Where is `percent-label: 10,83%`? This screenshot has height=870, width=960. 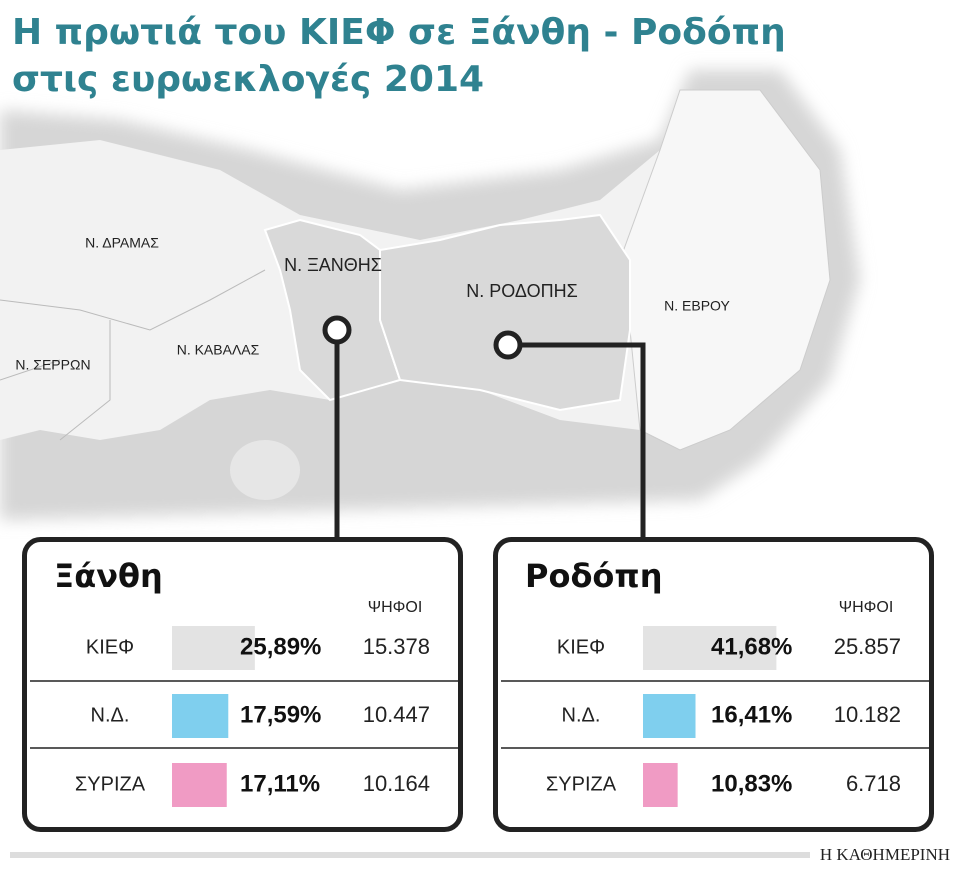
percent-label: 10,83% is located at coordinates (751, 783).